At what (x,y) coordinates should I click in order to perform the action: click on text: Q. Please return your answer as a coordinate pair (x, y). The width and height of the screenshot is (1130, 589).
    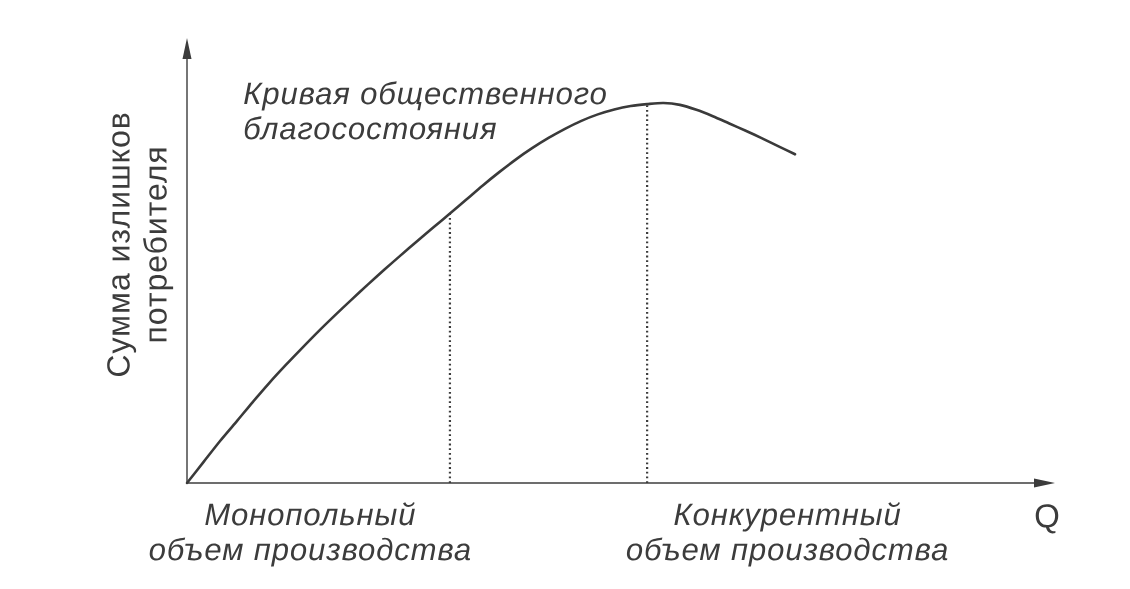
    Looking at the image, I should click on (1047, 519).